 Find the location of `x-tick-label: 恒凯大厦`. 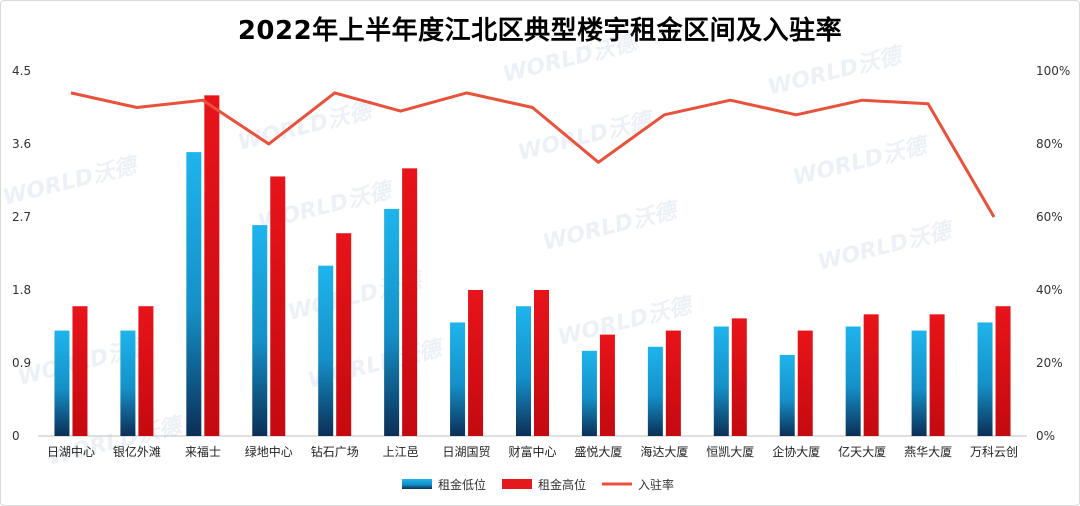

x-tick-label: 恒凯大厦 is located at coordinates (730, 452).